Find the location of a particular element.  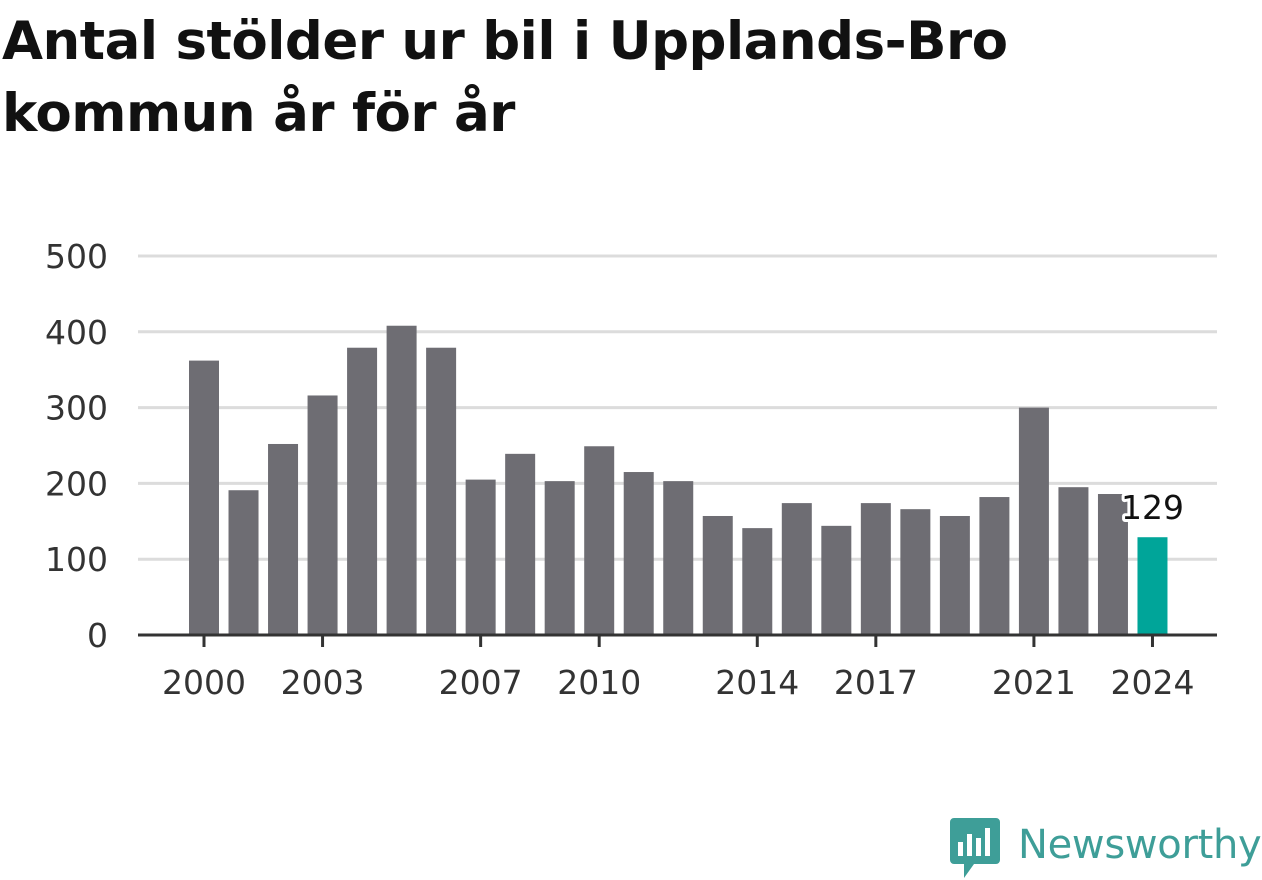

y-axis-ticks: 0 100 200 300 400 500 is located at coordinates (76, 446).